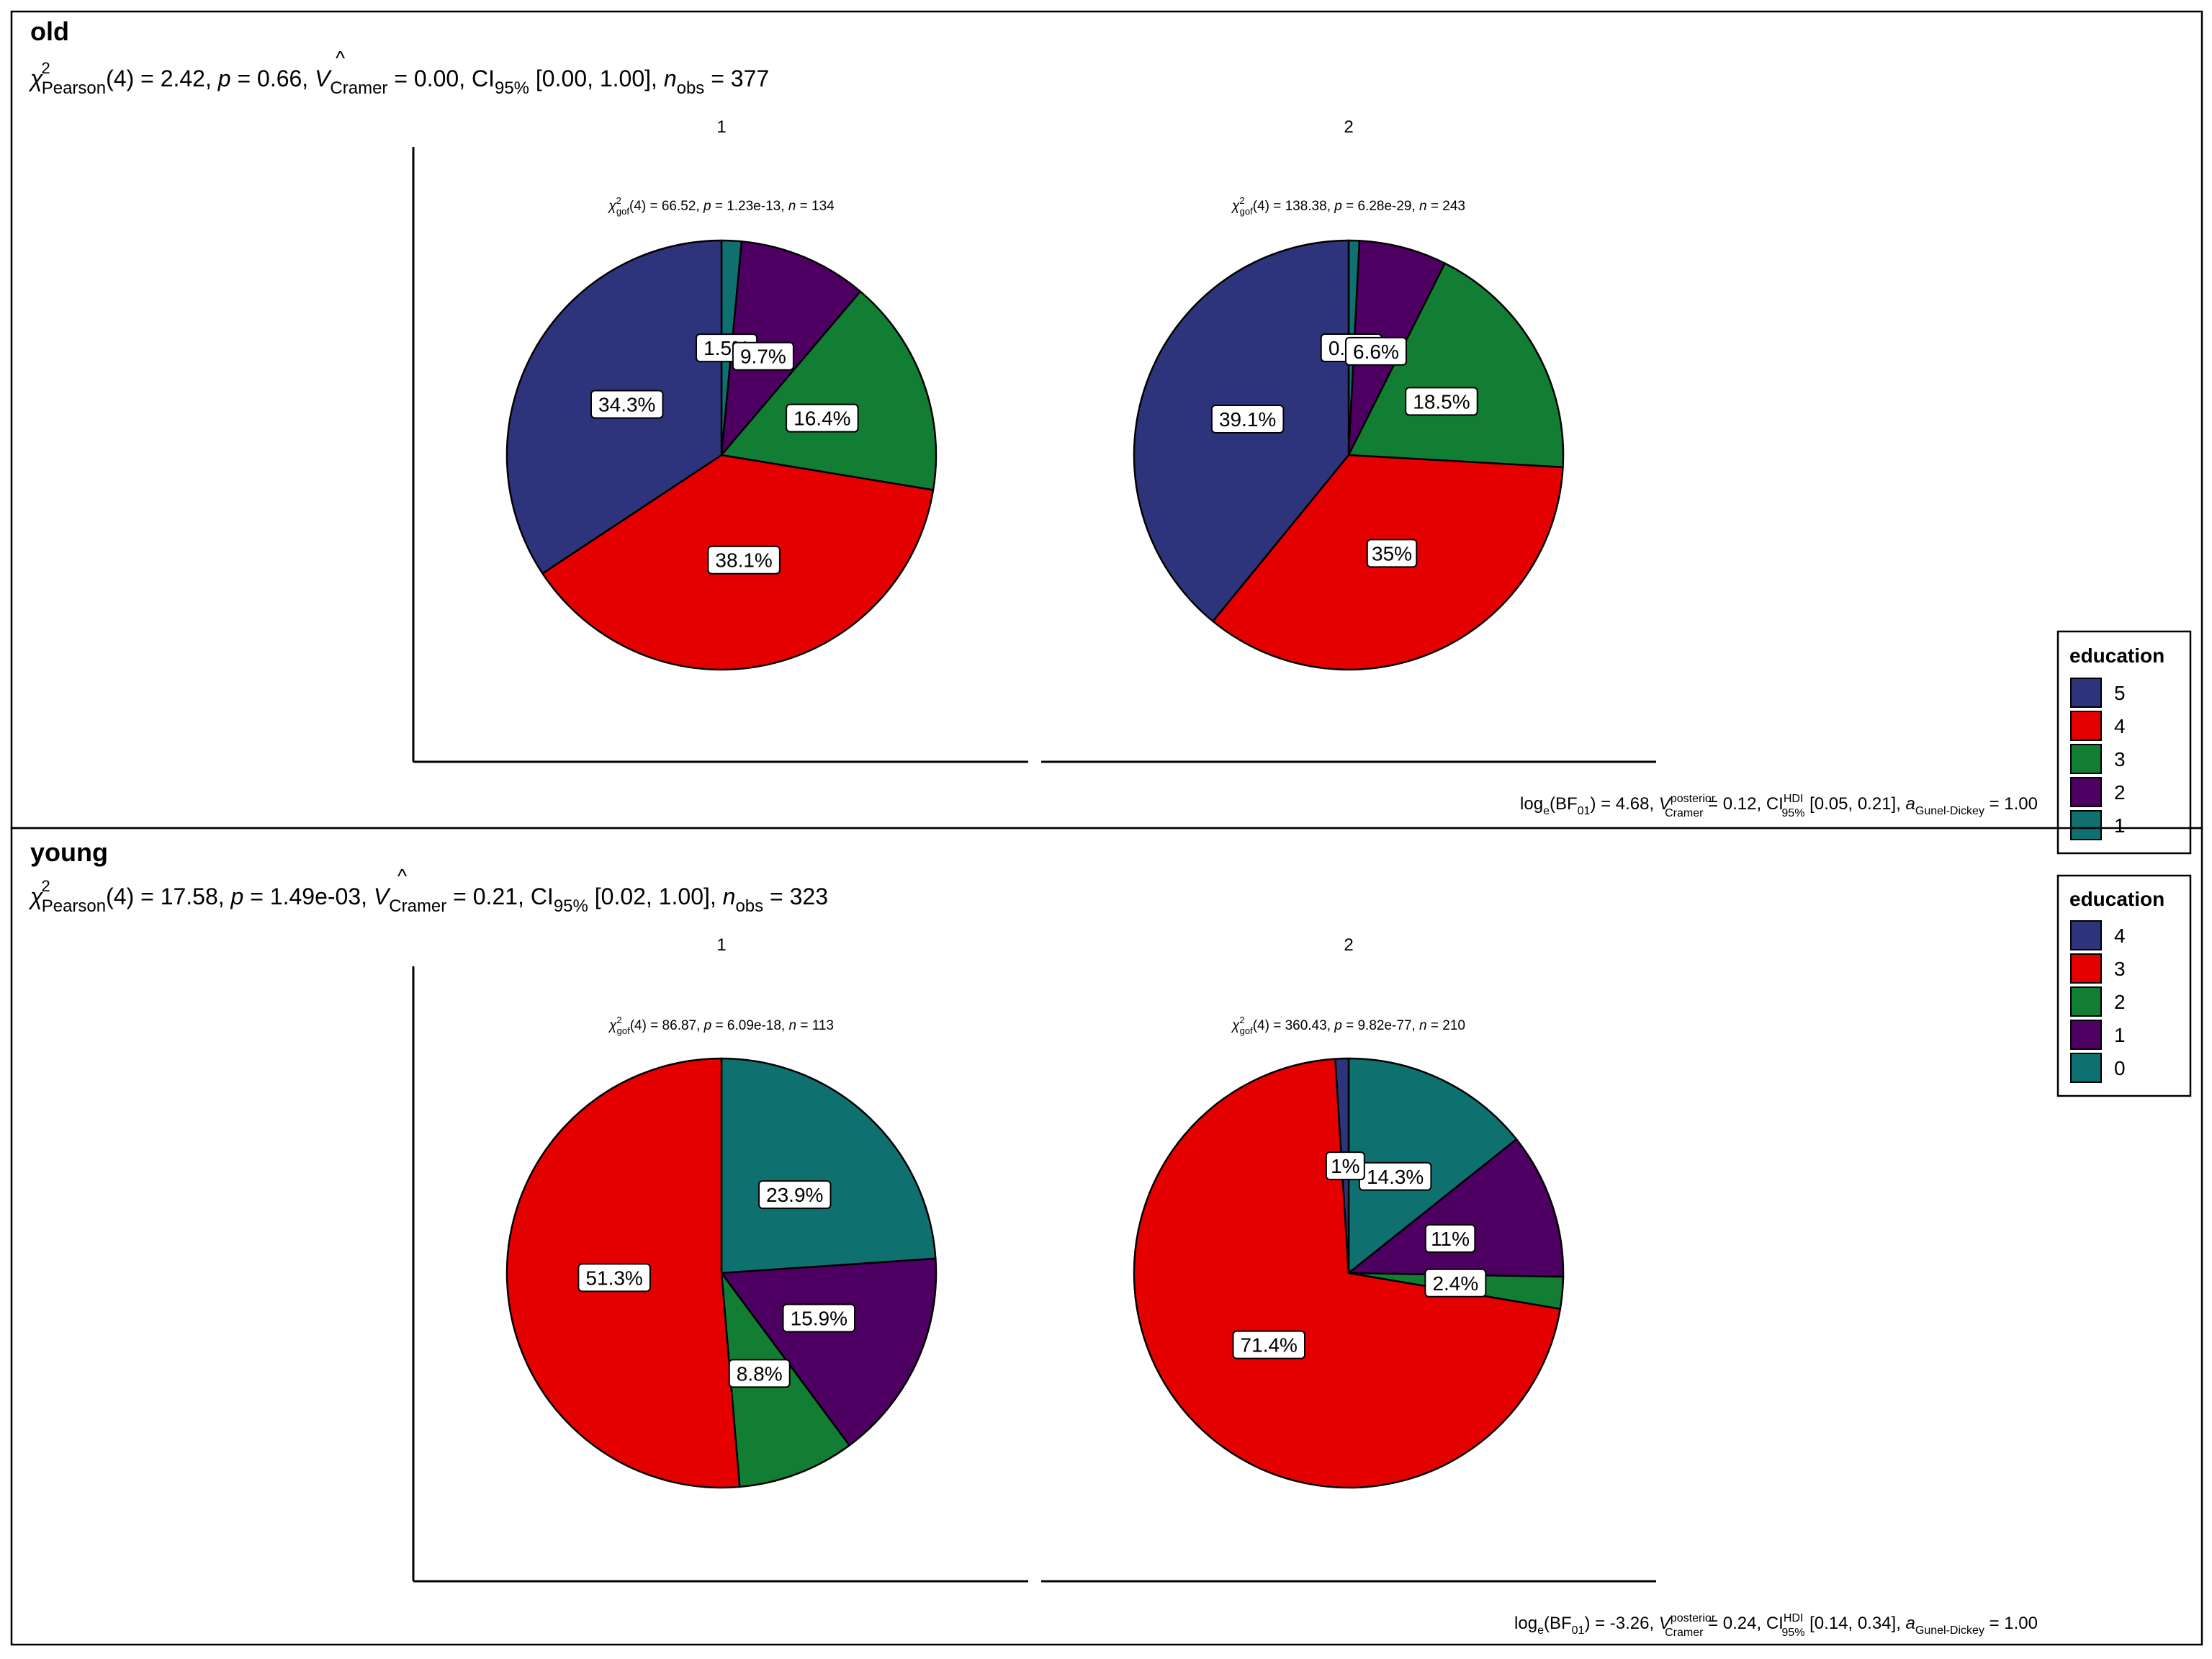  I want to click on legend-old: education 5 4 3 2 1, so click(2124, 742).